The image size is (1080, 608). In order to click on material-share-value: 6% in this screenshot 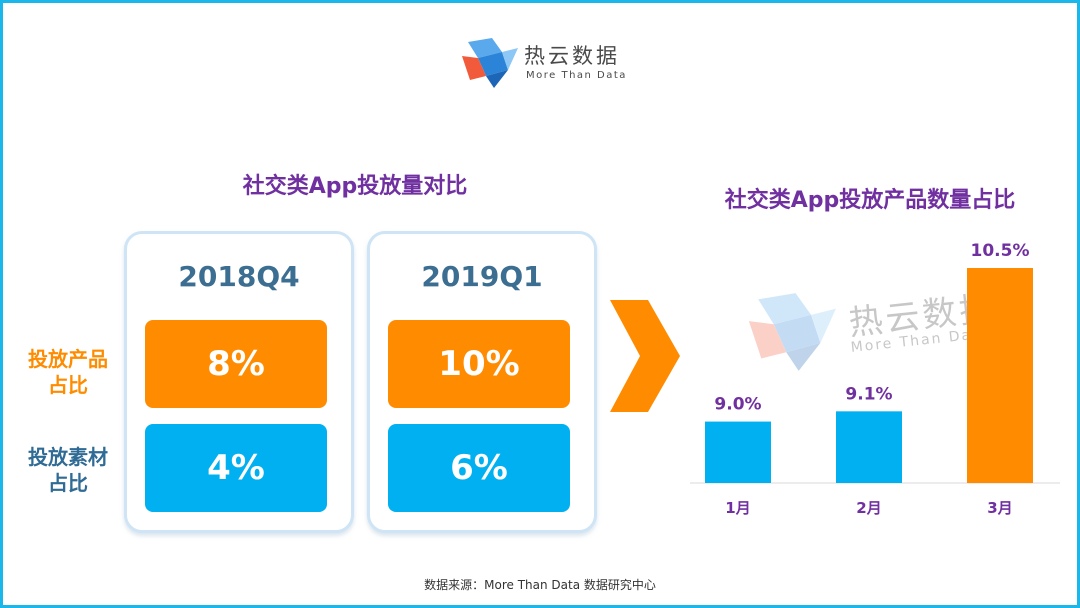, I will do `click(479, 468)`.